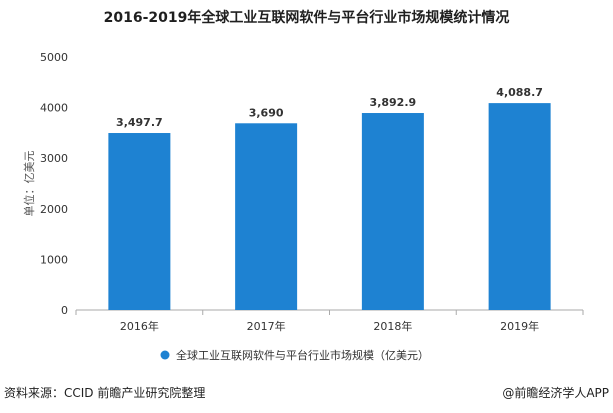 The image size is (613, 413). Describe the element at coordinates (105, 393) in the screenshot. I see `source-note: 资料来源：CCID 前瞻产业研究院整理` at that location.